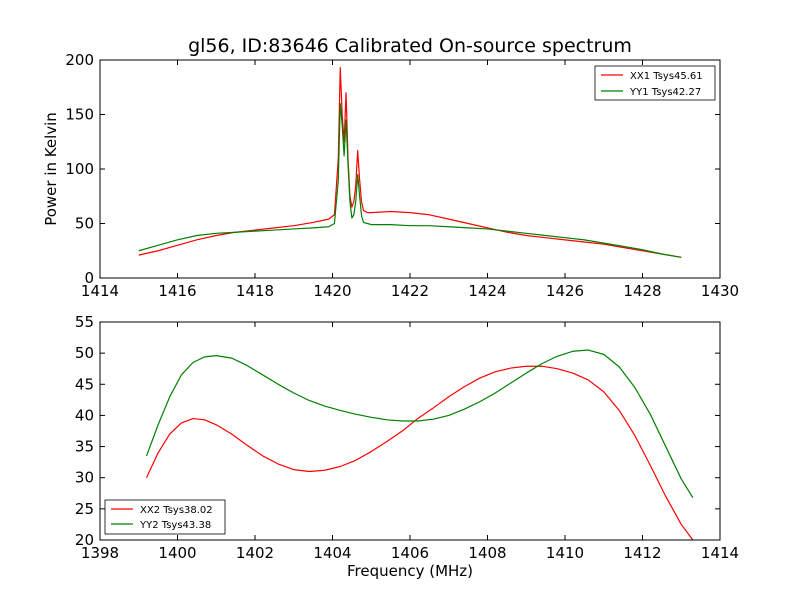  What do you see at coordinates (84, 353) in the screenshot?
I see `y-tick-label-1-6: 50` at bounding box center [84, 353].